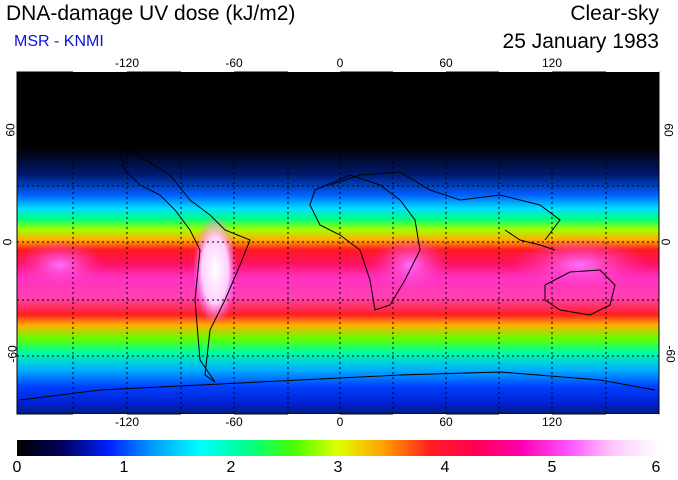 This screenshot has height=480, width=678. I want to click on americas-coast, so click(180, 246).